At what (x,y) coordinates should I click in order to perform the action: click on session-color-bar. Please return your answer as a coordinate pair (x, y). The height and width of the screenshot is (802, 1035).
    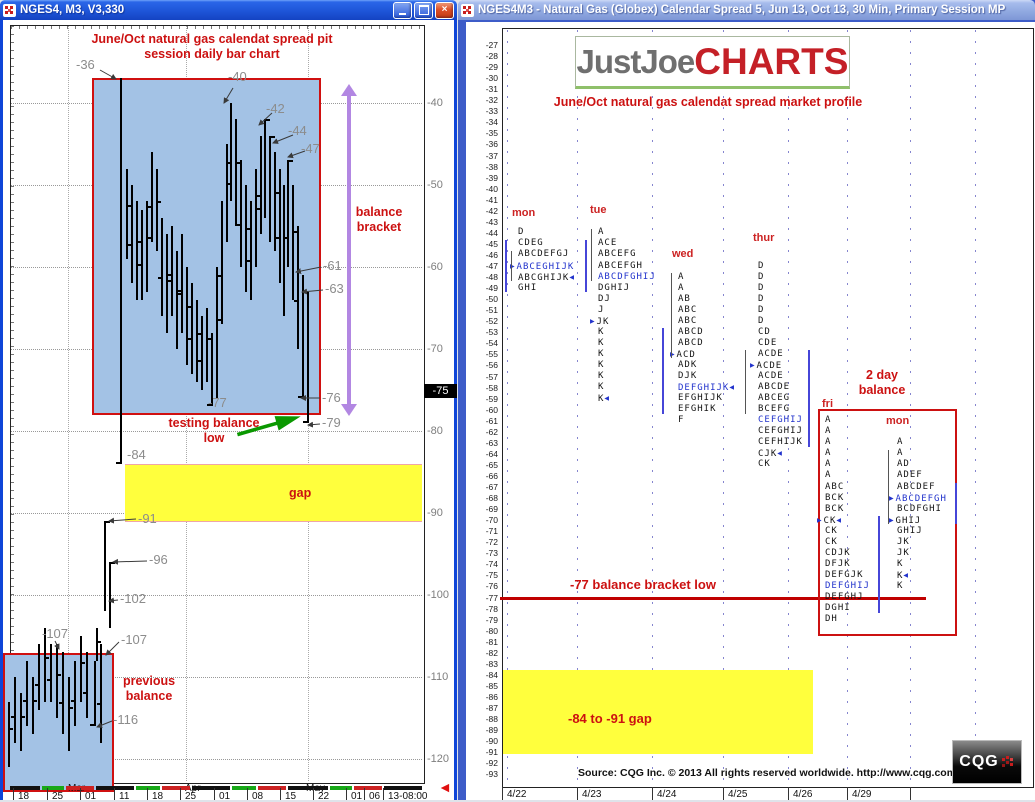
    Looking at the image, I should click on (53, 788).